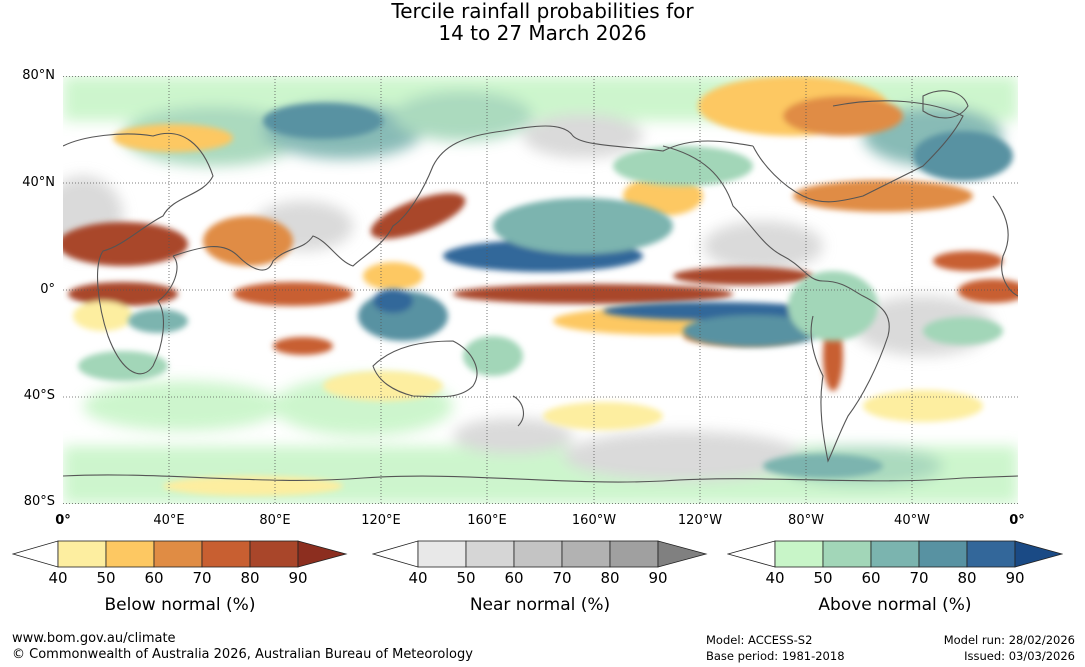  What do you see at coordinates (775, 656) in the screenshot?
I see `footer-base-period: Base period: 1981-2018` at bounding box center [775, 656].